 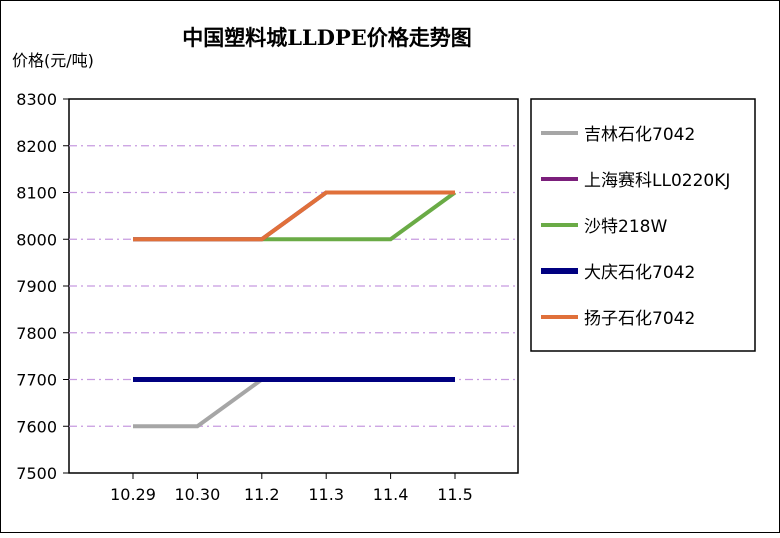 What do you see at coordinates (36, 380) in the screenshot?
I see `y-tick-label: 7700` at bounding box center [36, 380].